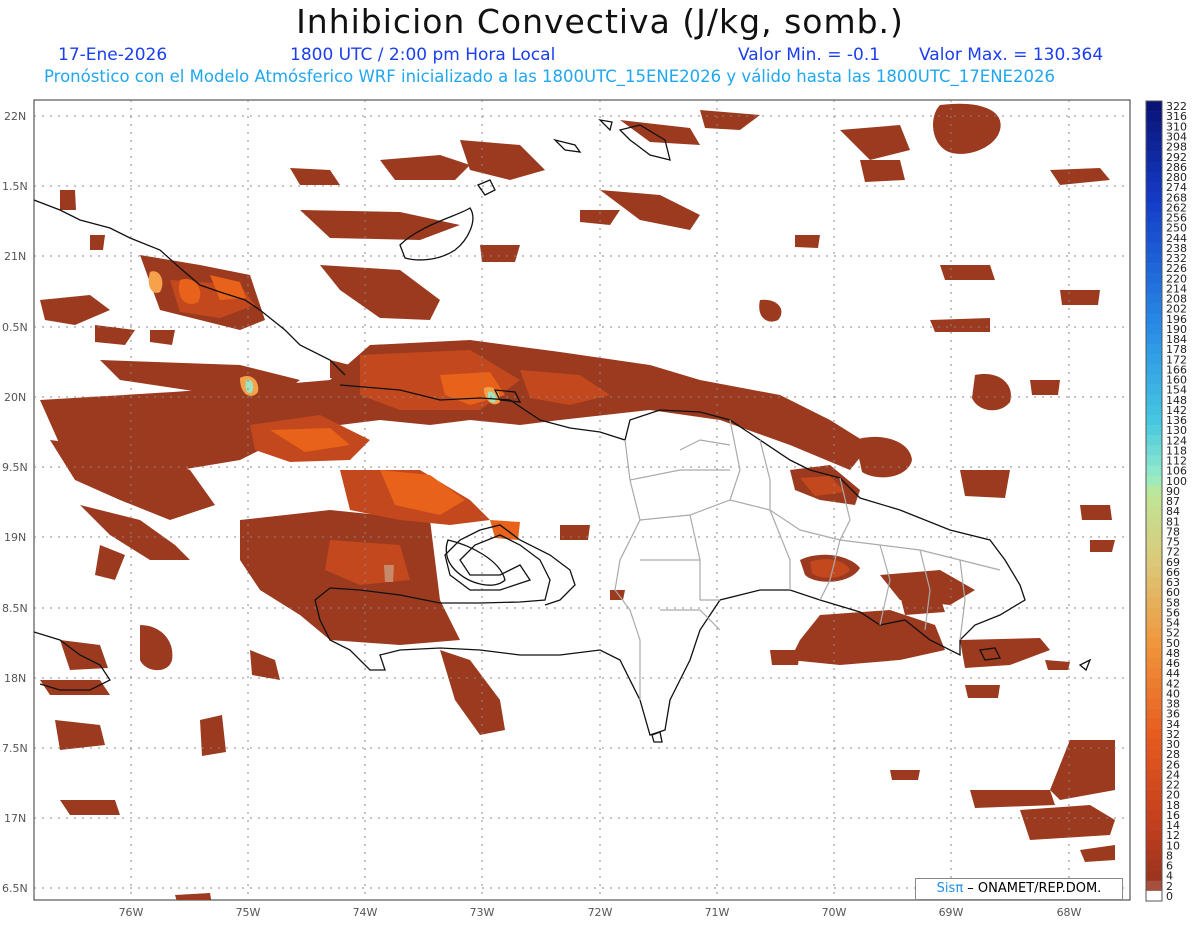  I want to click on colorbar-label: 18, so click(1173, 805).